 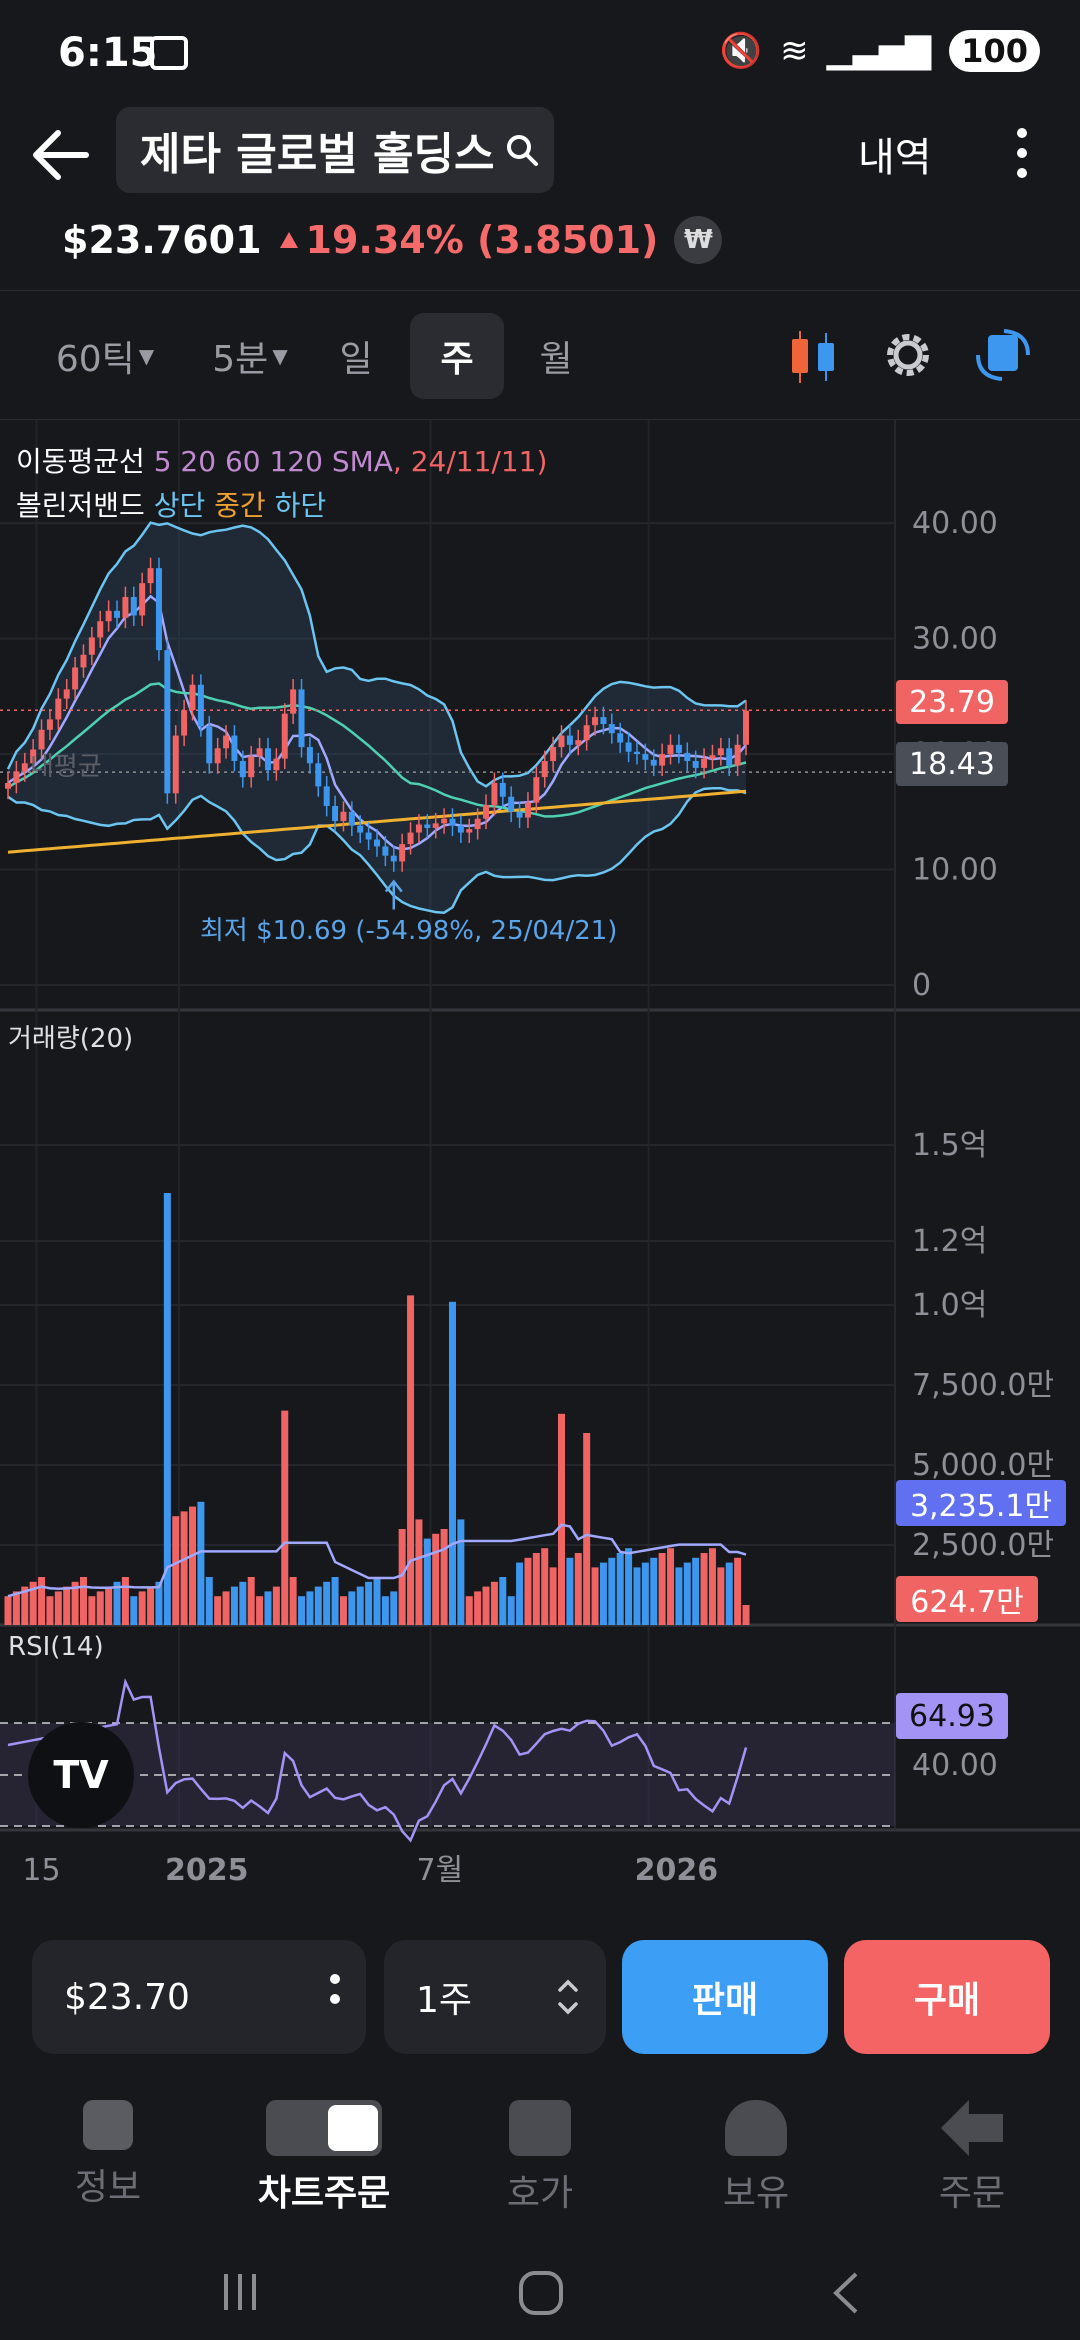 What do you see at coordinates (440, 1870) in the screenshot?
I see `x-tick-label: 7월` at bounding box center [440, 1870].